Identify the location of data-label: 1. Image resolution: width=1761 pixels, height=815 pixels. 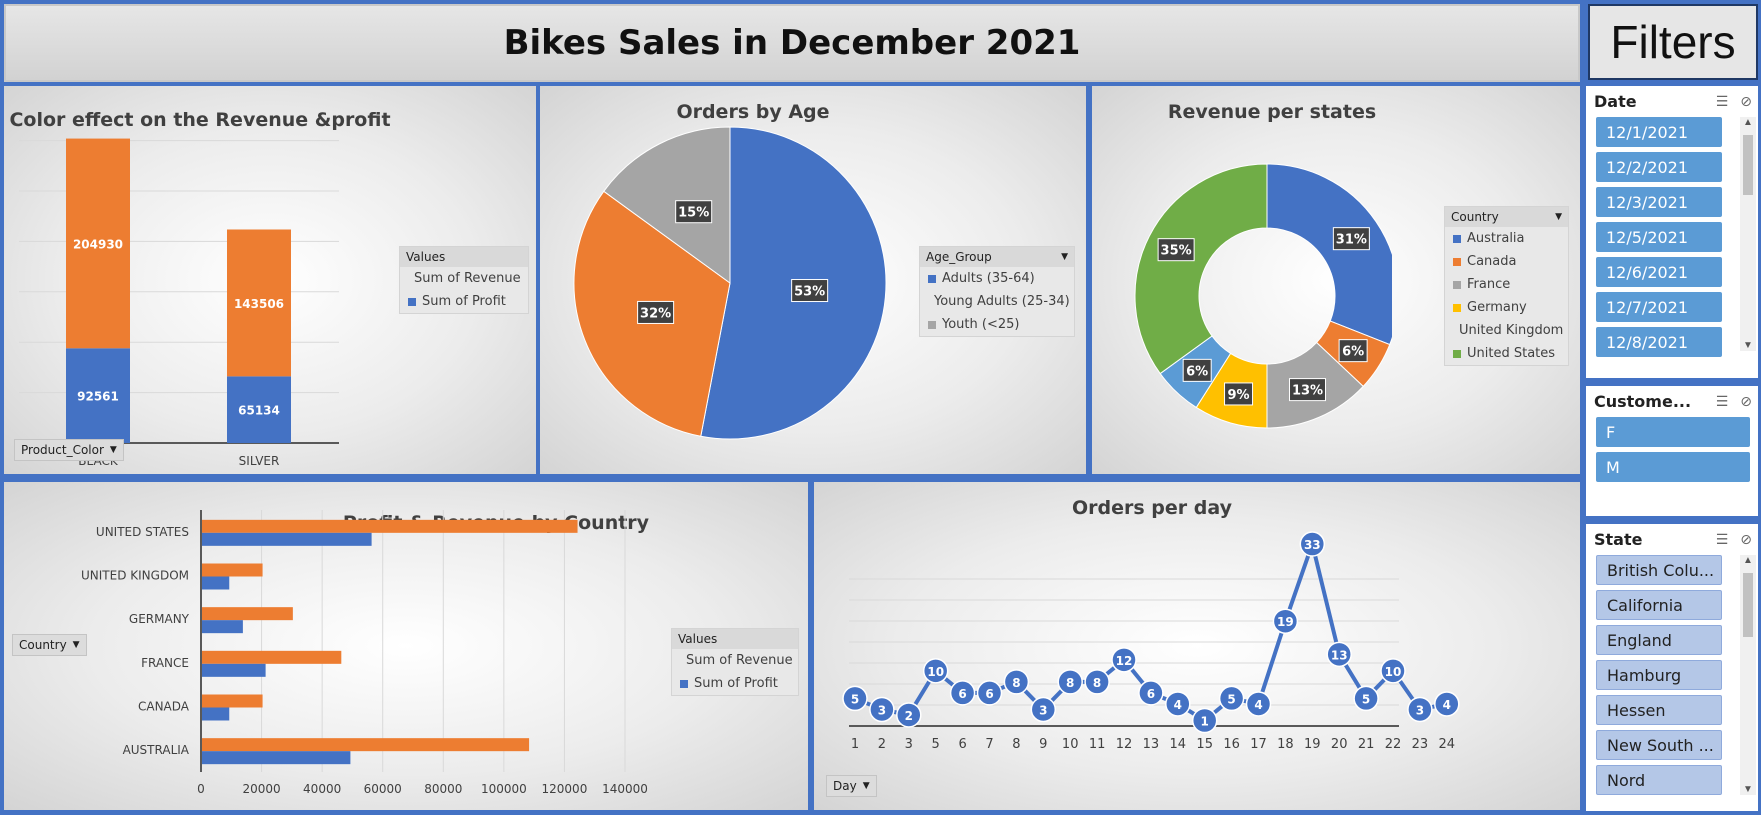
(1205, 721).